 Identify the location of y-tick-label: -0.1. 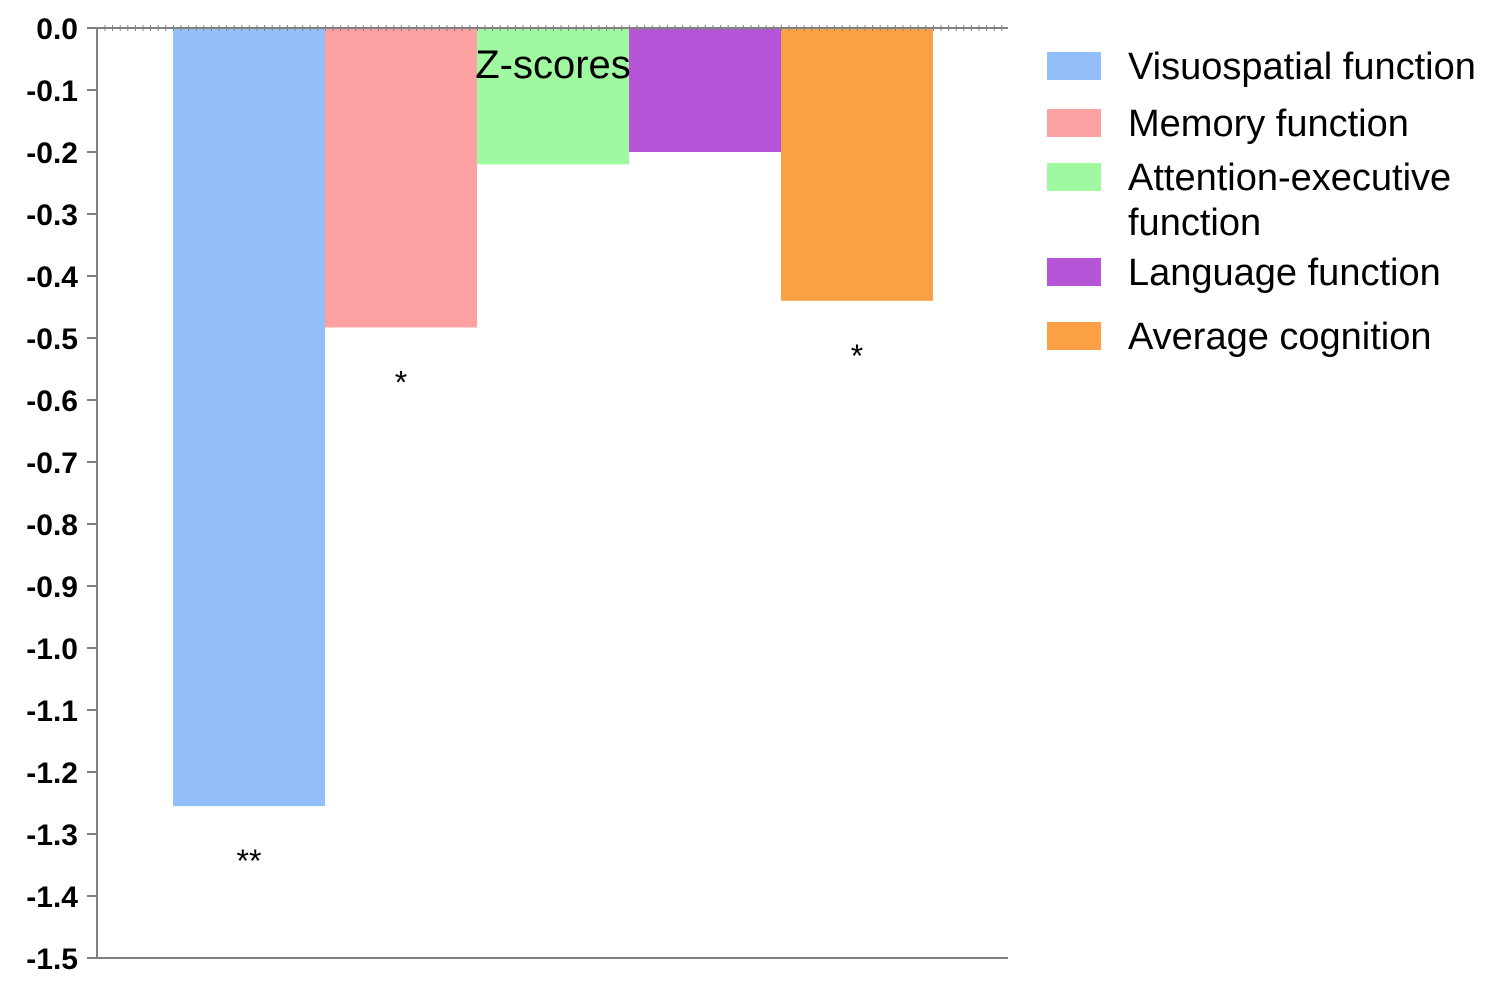
(52, 91).